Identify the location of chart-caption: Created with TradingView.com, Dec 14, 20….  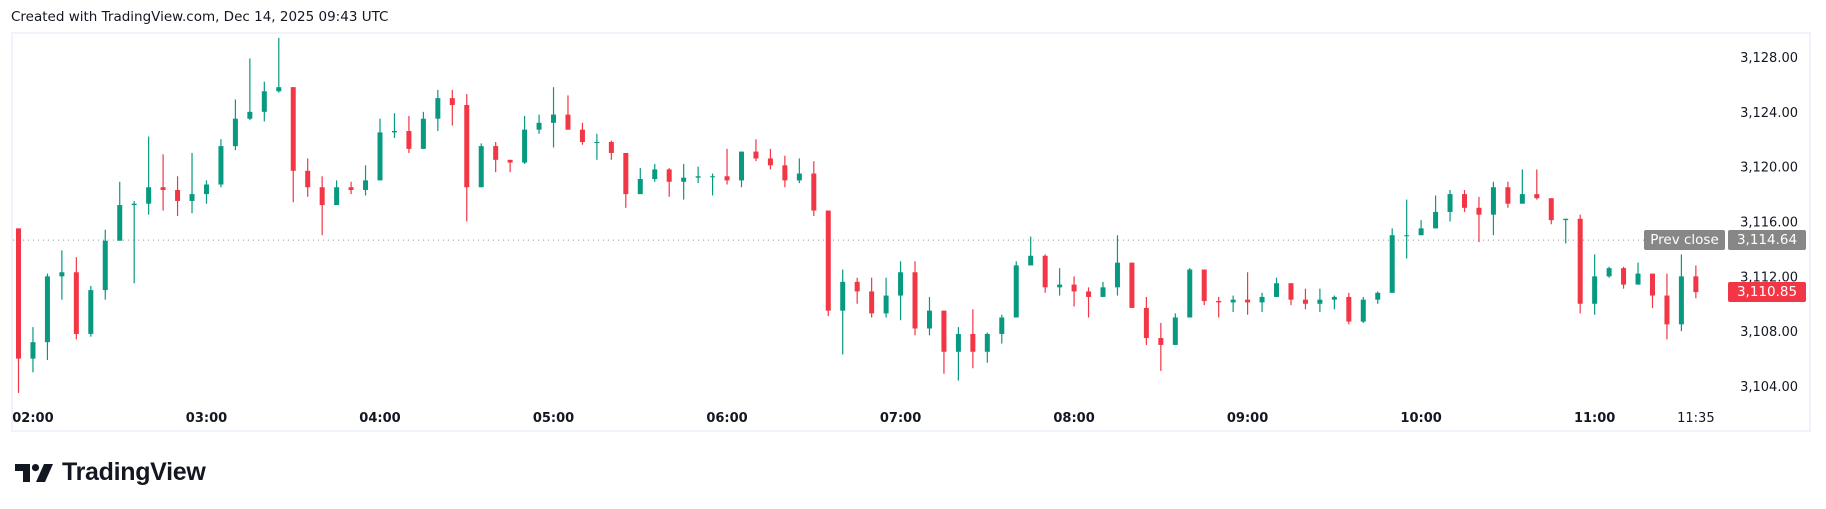
(200, 17).